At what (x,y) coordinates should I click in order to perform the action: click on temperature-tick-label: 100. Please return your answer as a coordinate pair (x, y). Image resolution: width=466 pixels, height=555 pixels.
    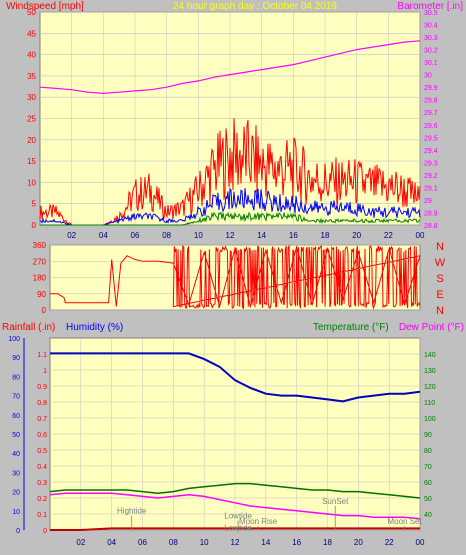
    Looking at the image, I should click on (430, 419).